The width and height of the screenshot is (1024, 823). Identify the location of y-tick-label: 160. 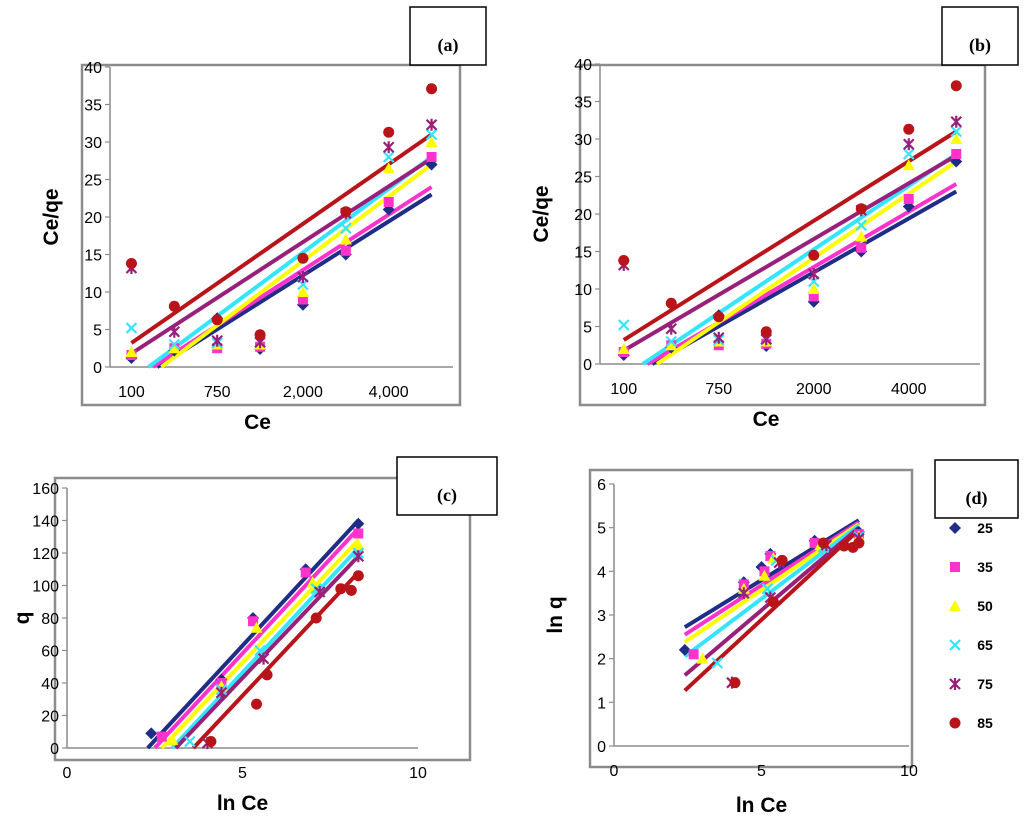
(45, 489).